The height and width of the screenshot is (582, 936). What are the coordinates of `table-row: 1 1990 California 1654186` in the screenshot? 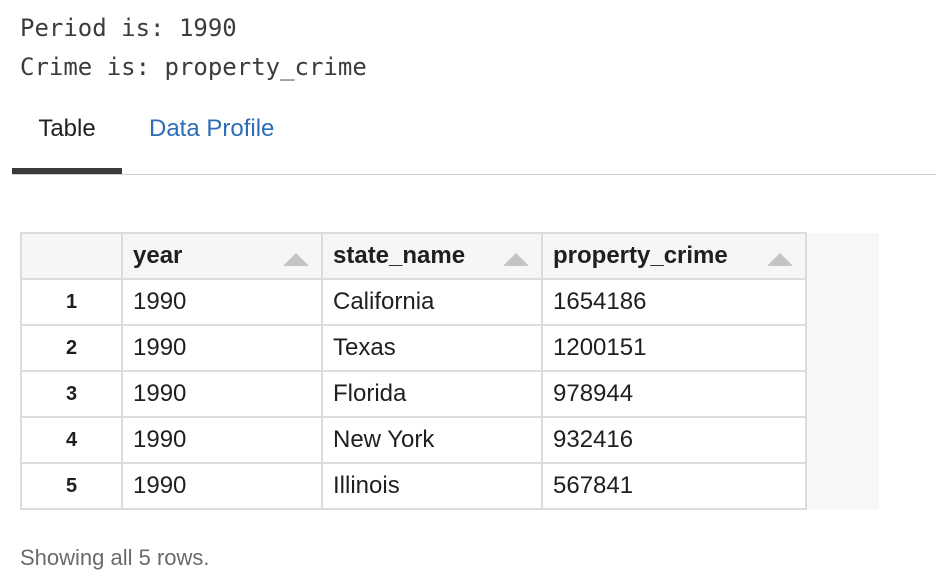 It's located at (449, 302).